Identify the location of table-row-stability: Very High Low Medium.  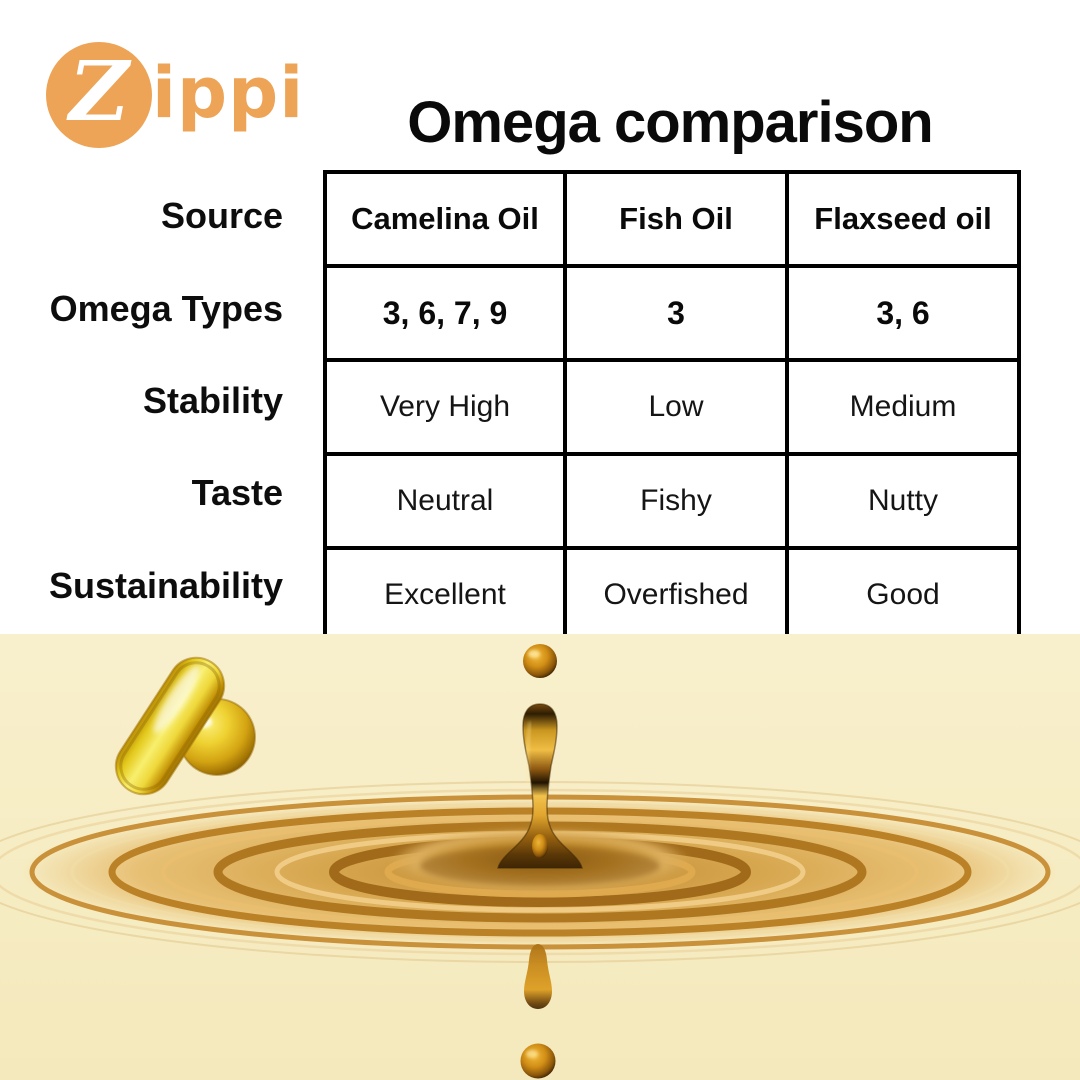
(672, 407).